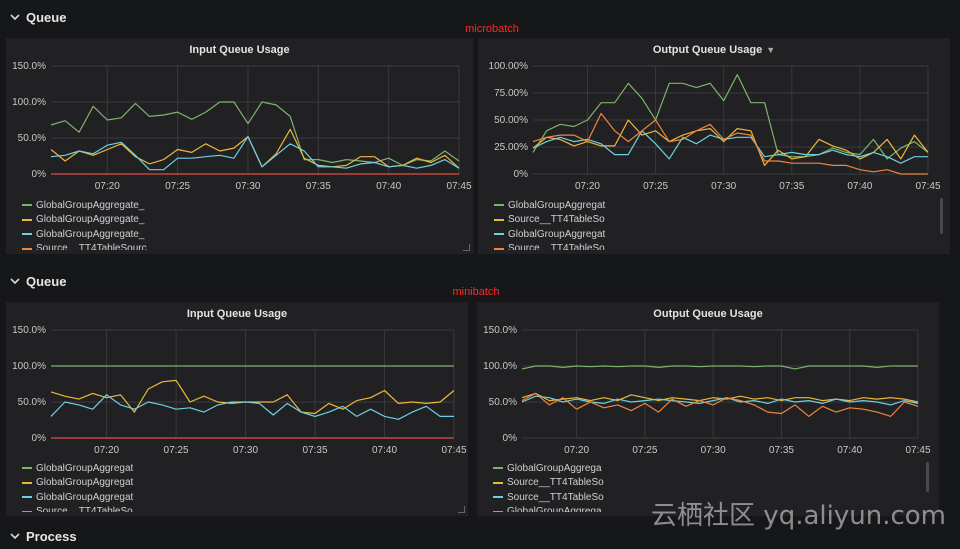 This screenshot has height=549, width=960. Describe the element at coordinates (509, 66) in the screenshot. I see `y-tick-label: 100.00%` at that location.